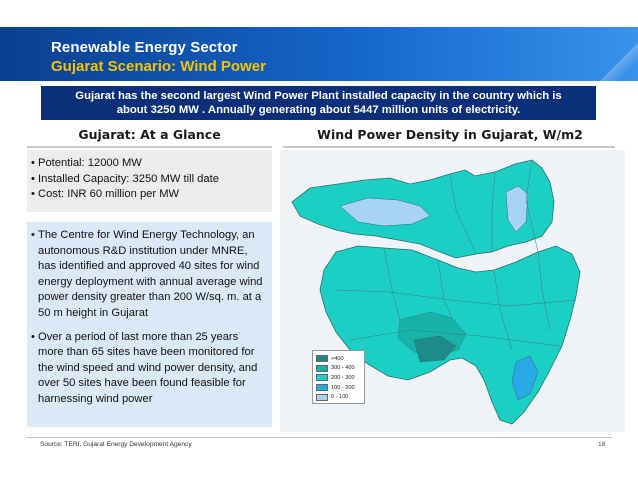 The width and height of the screenshot is (638, 493). Describe the element at coordinates (158, 66) in the screenshot. I see `slide-subtitle: Gujarat Scenario: Wind Power` at that location.